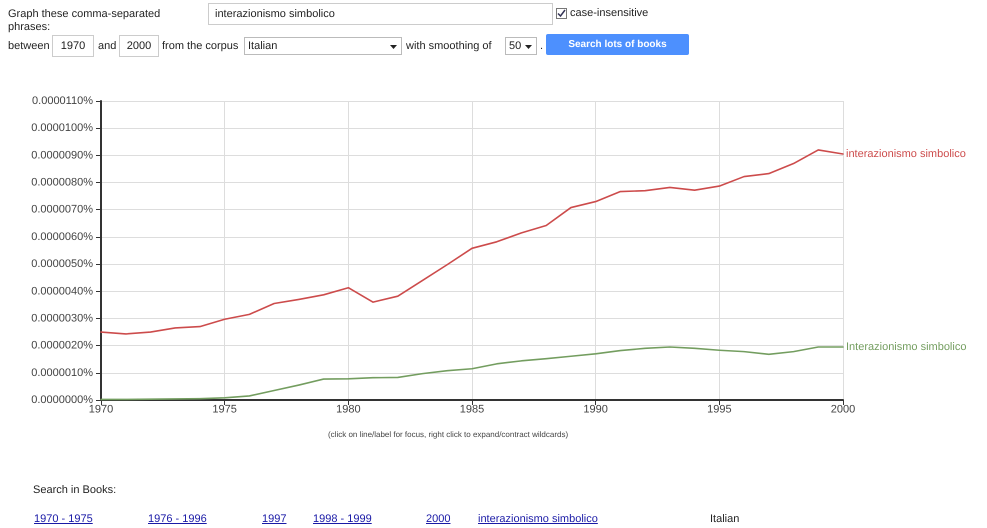 This screenshot has width=987, height=528. Describe the element at coordinates (62, 155) in the screenshot. I see `y-tick-label: 0.0000090%` at that location.